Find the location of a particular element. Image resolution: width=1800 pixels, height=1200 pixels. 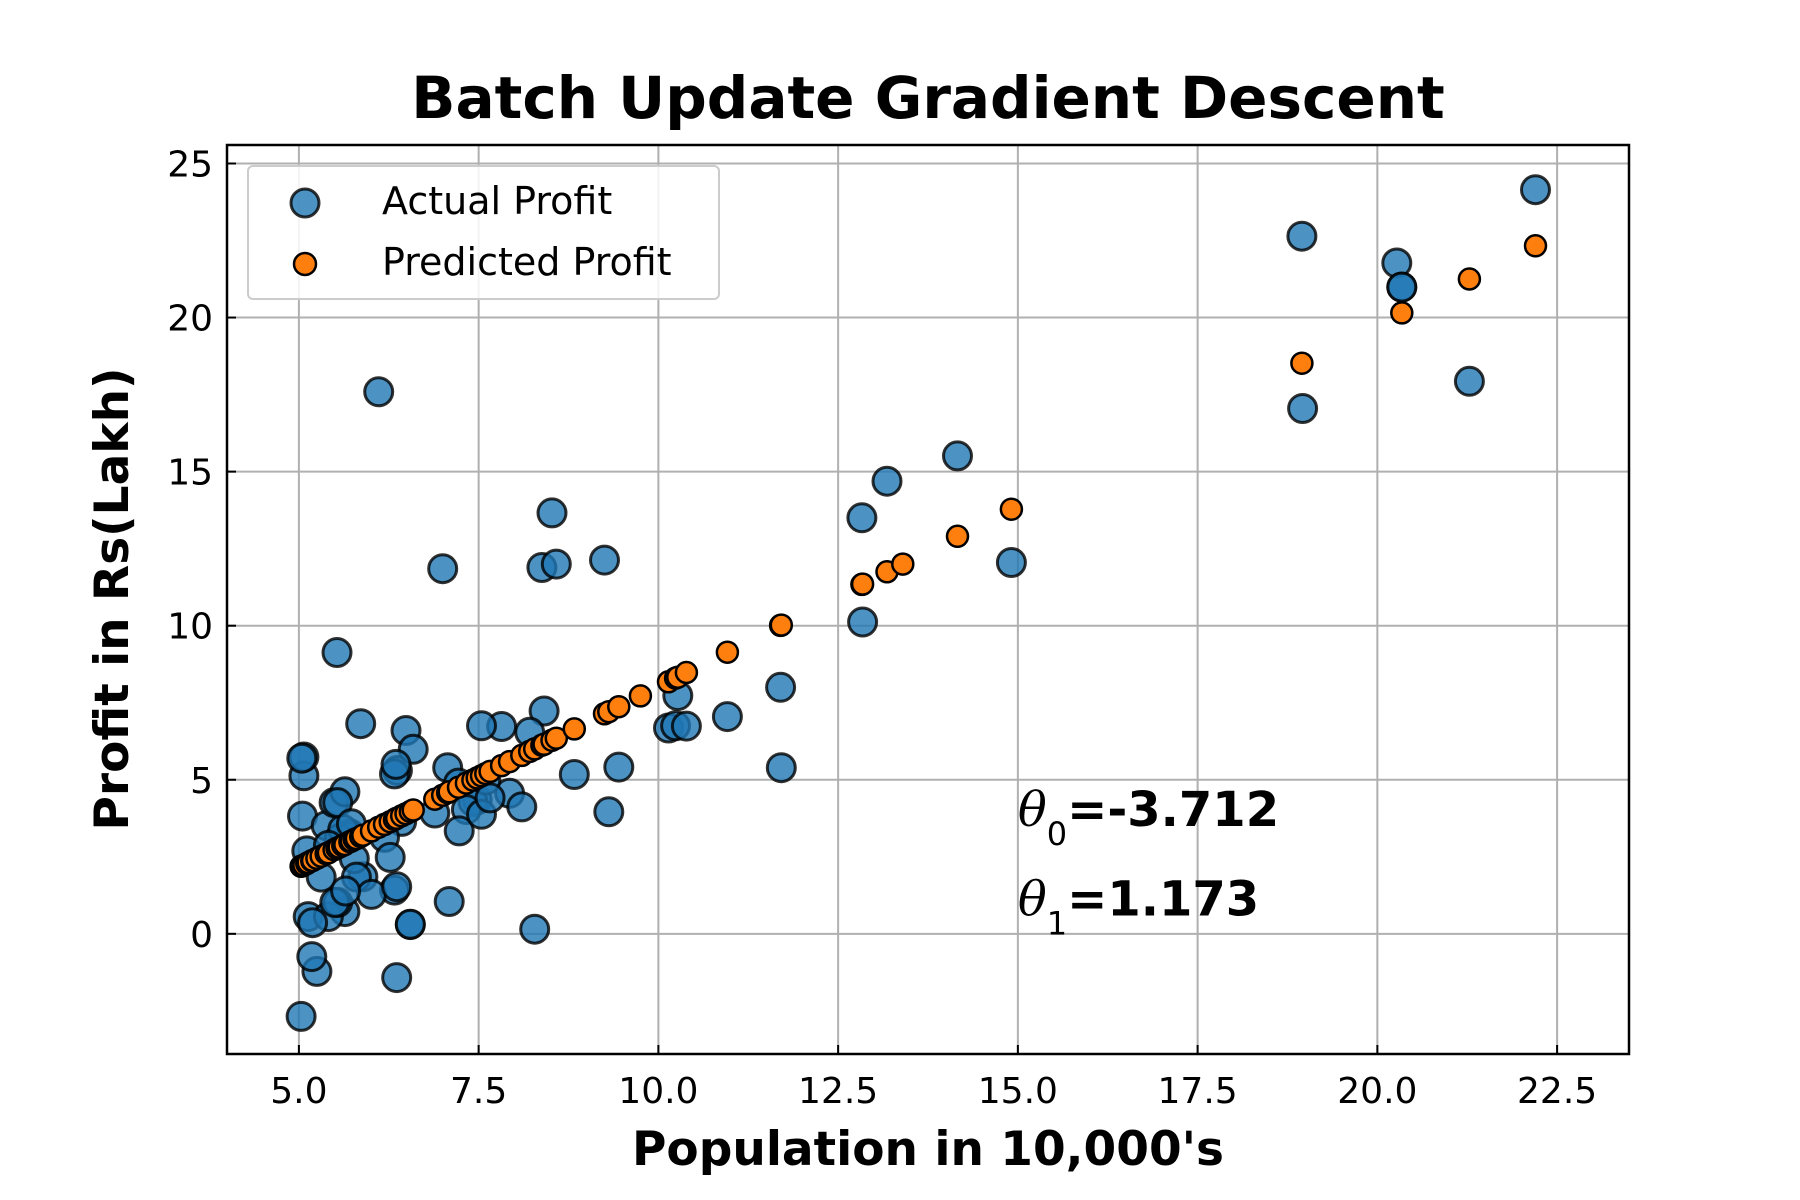

x-tick-label: 15.0 is located at coordinates (1018, 1091).